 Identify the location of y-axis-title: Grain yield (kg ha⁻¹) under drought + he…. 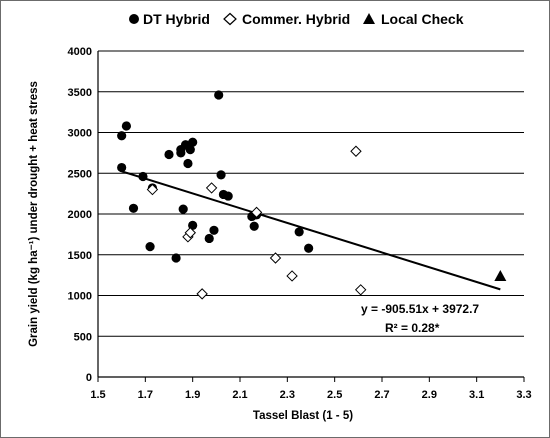
(34, 214).